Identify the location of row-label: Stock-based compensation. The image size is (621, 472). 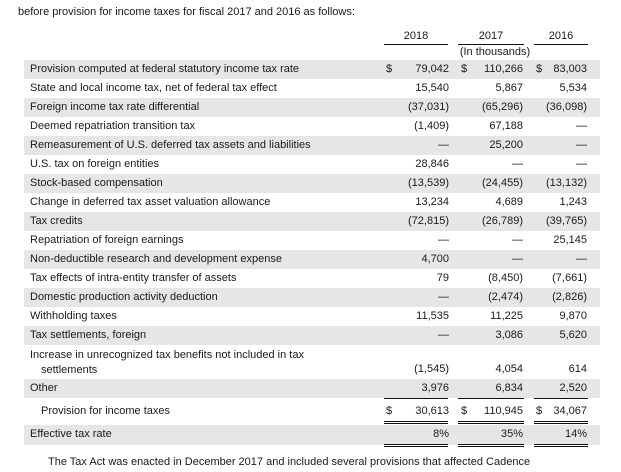
(96, 183).